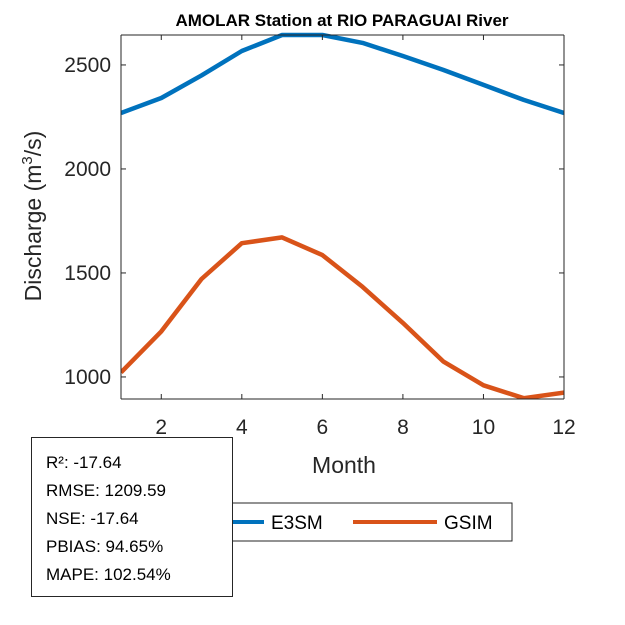 The height and width of the screenshot is (625, 625). I want to click on legend-label-gsim: GSIM, so click(468, 523).